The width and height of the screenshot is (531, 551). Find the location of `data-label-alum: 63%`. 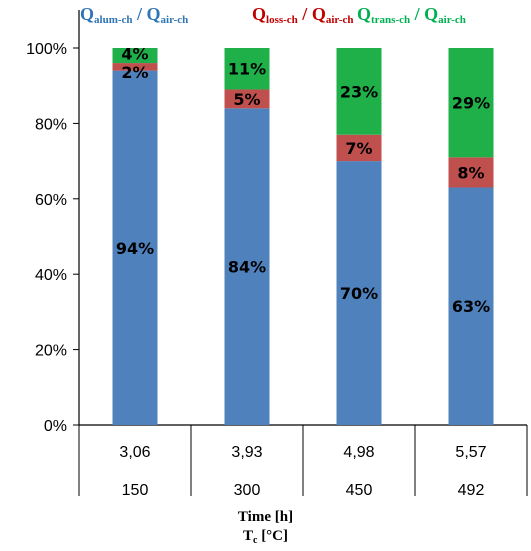

data-label-alum: 63% is located at coordinates (471, 306).